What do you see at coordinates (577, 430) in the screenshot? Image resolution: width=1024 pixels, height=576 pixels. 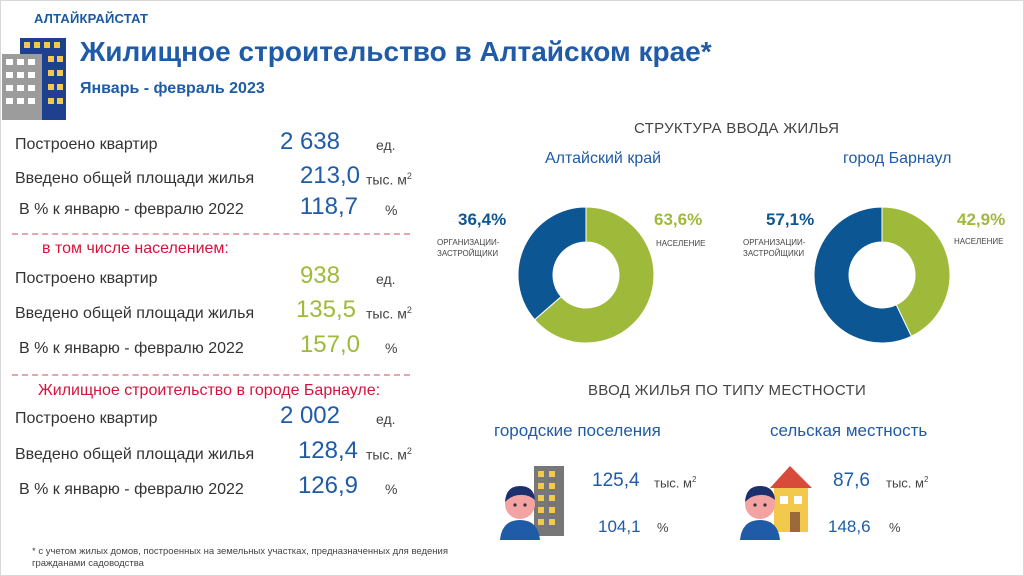 I see `urban-heading: городские поселения` at bounding box center [577, 430].